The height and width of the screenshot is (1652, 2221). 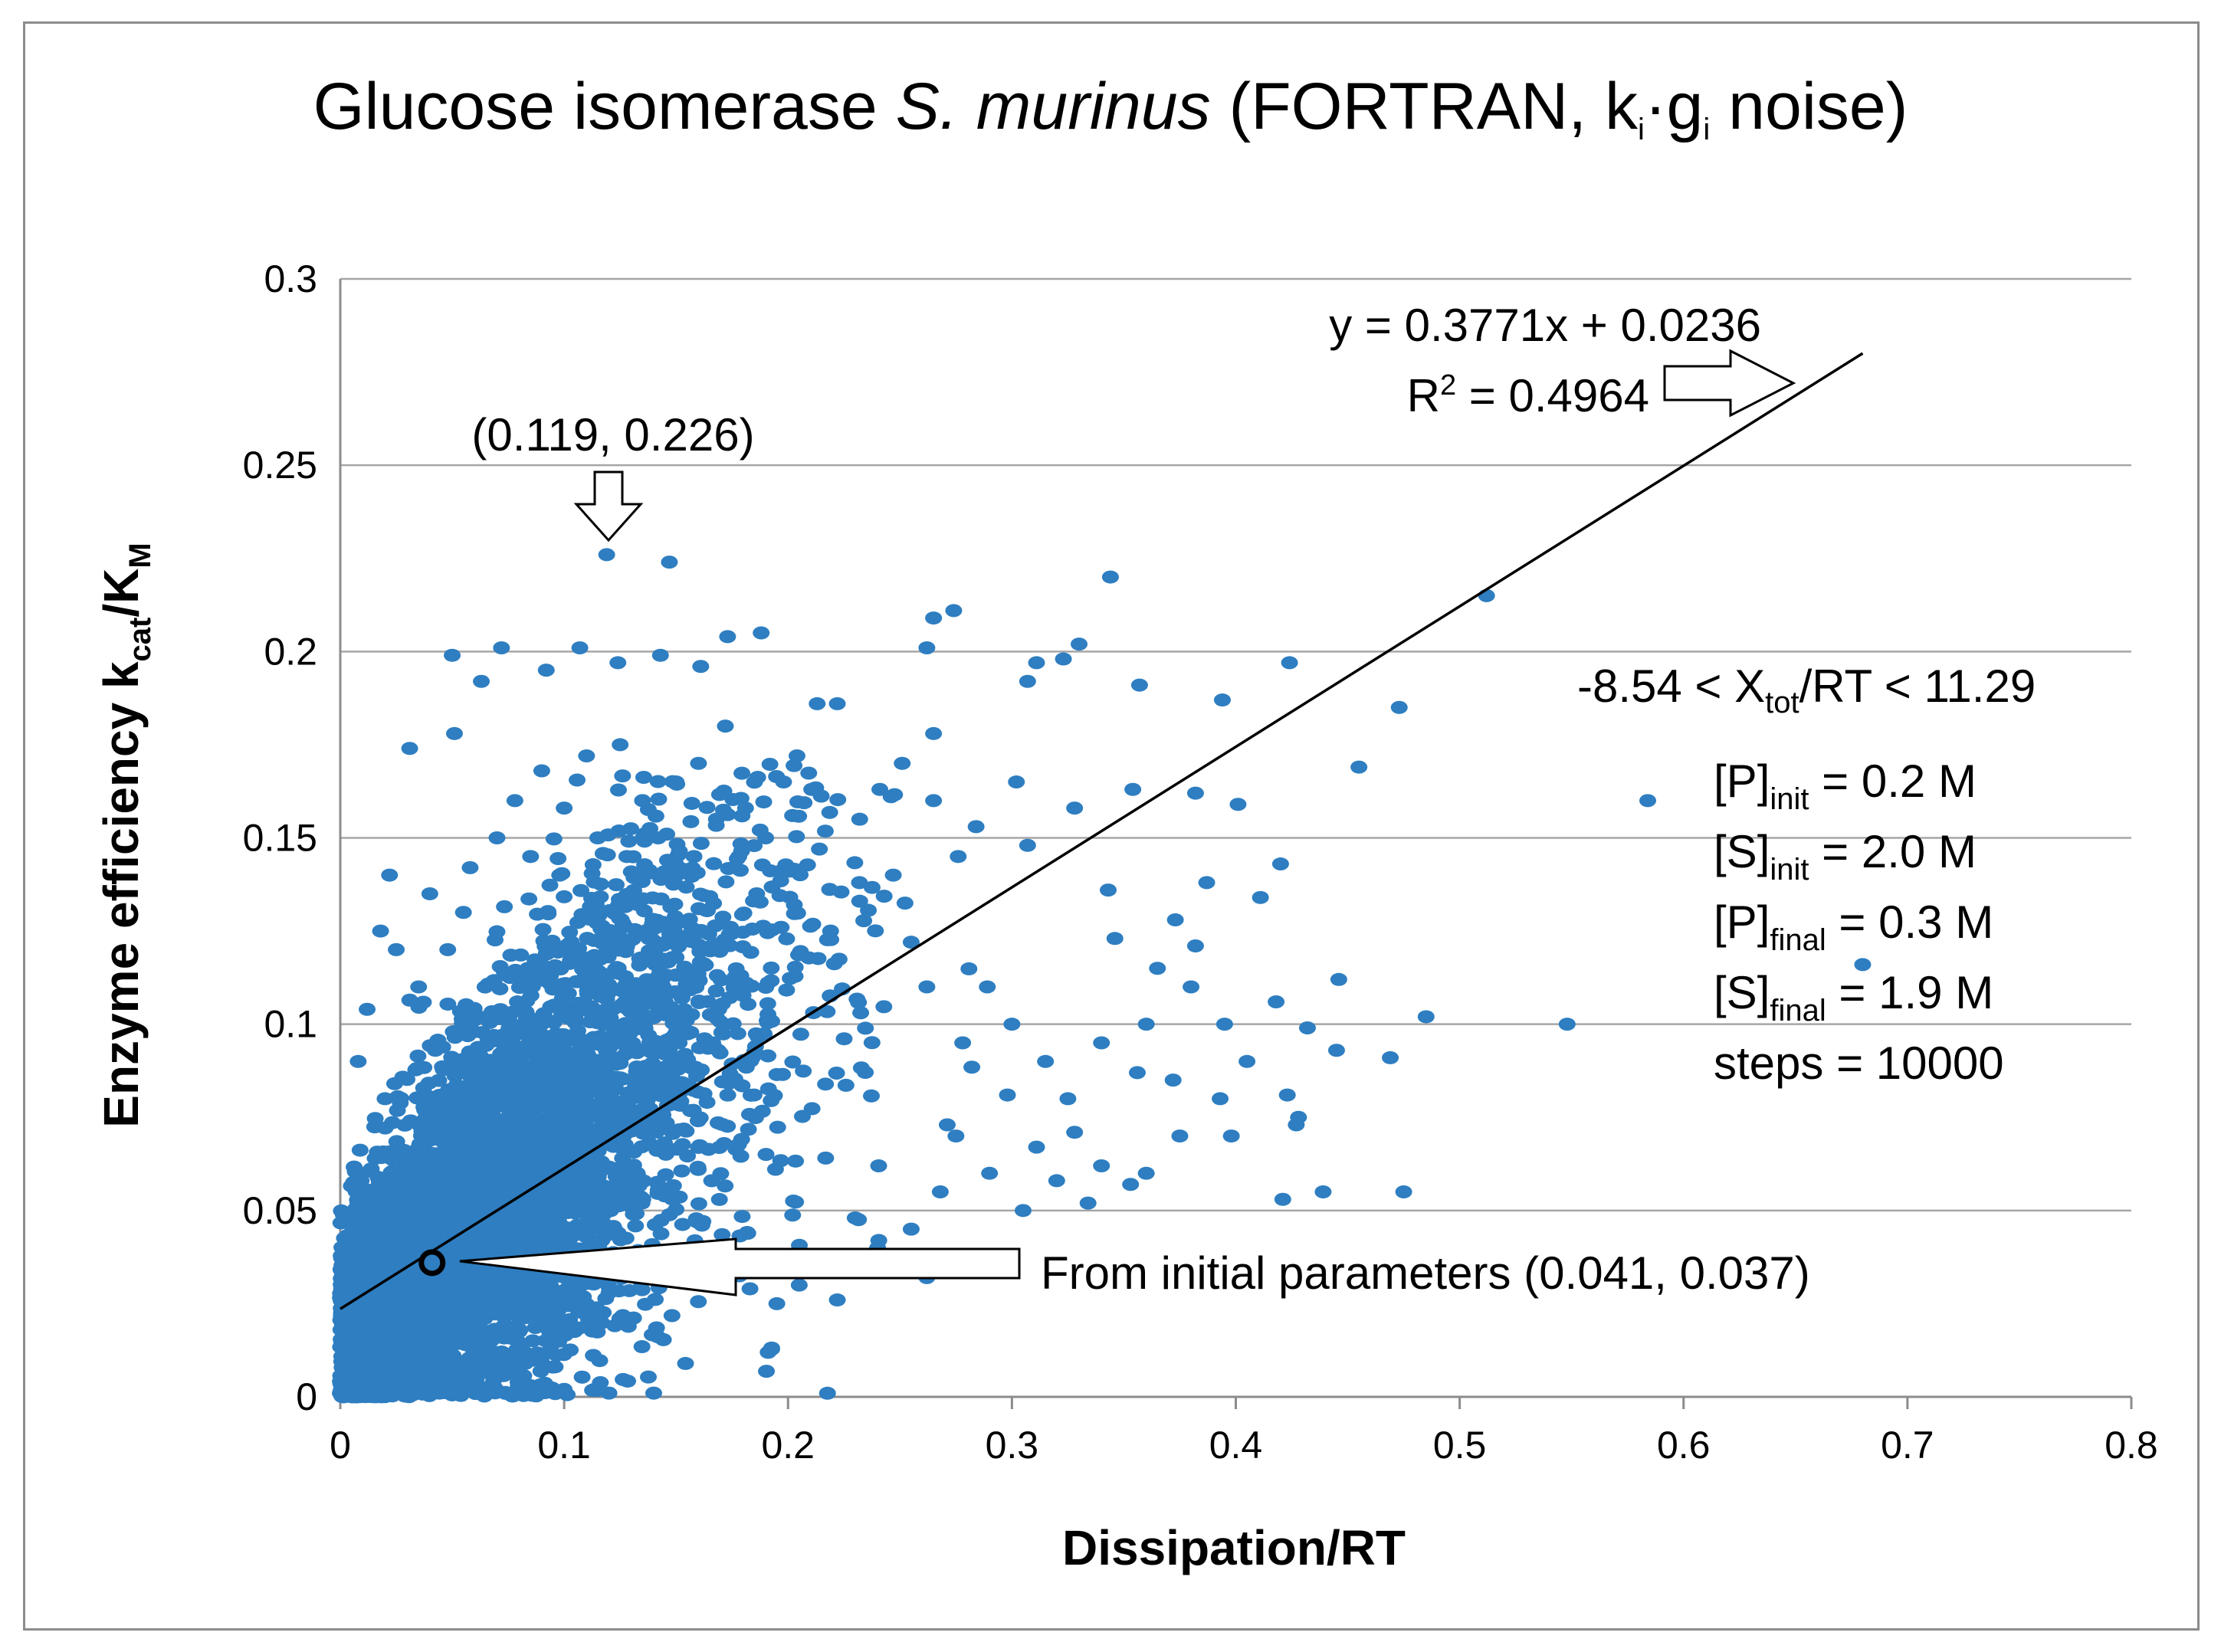 What do you see at coordinates (1460, 1445) in the screenshot?
I see `x-tick-label: 0.5` at bounding box center [1460, 1445].